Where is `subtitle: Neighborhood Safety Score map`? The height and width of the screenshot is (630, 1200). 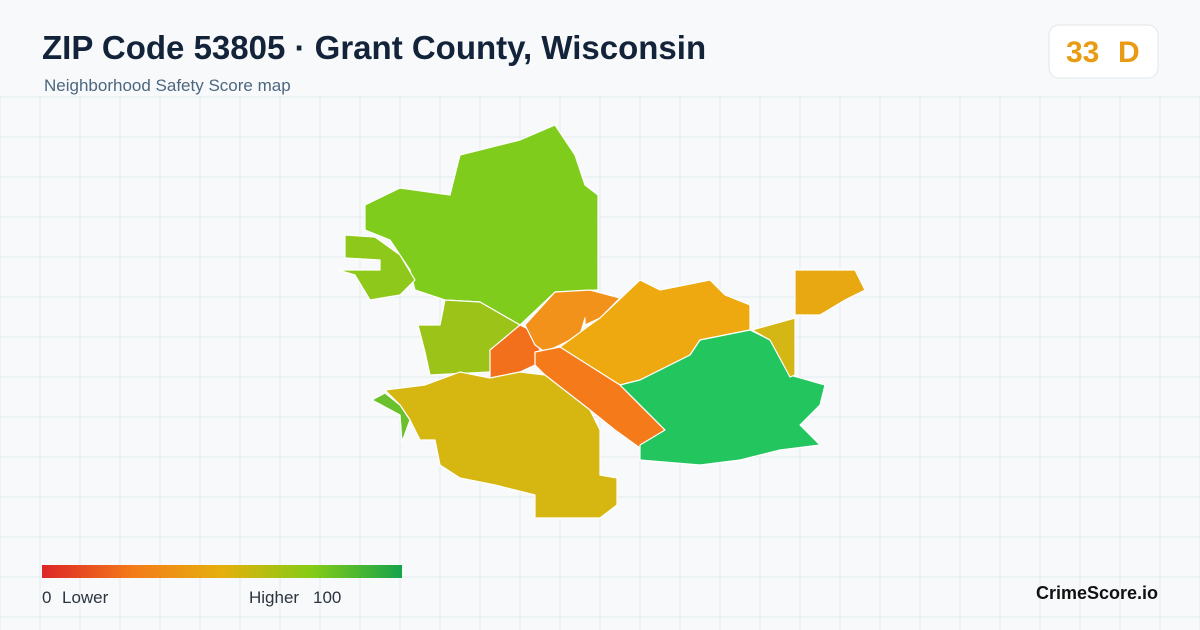 subtitle: Neighborhood Safety Score map is located at coordinates (167, 85).